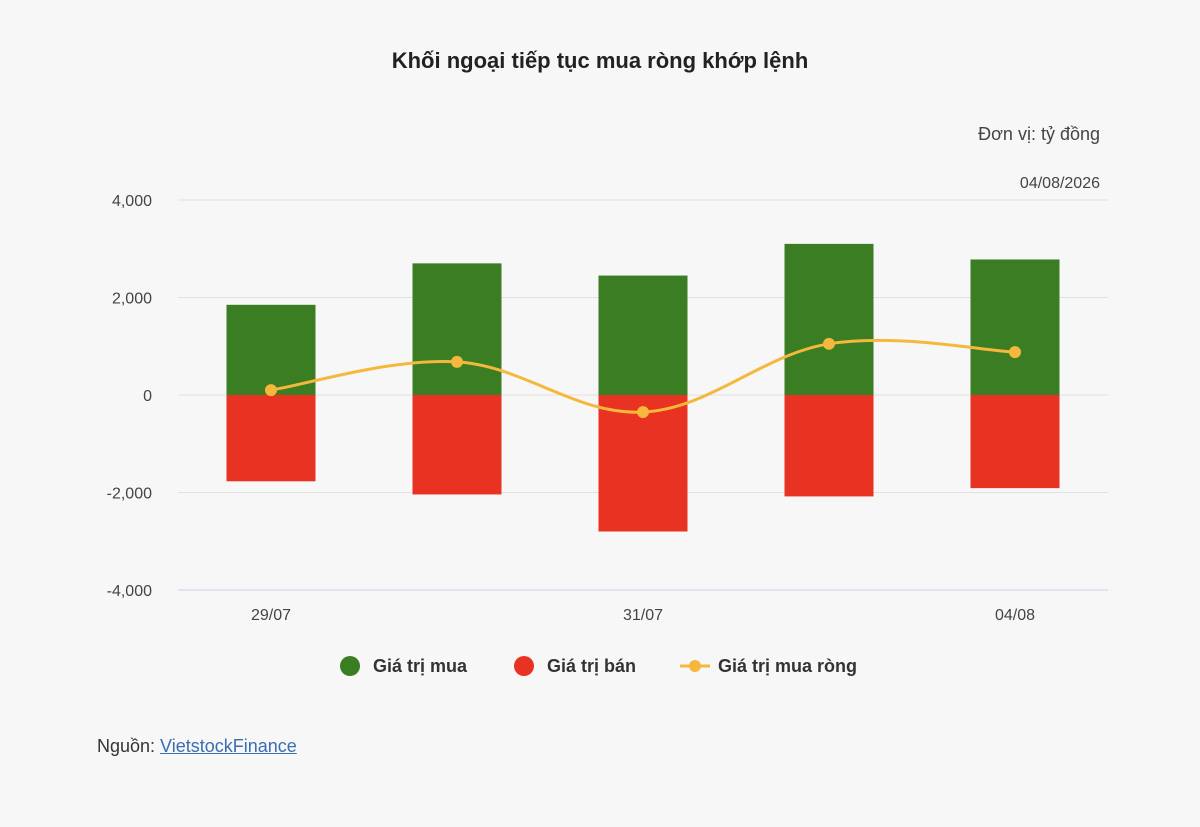 This screenshot has width=1200, height=827. I want to click on x-tick-label: 31/07, so click(643, 615).